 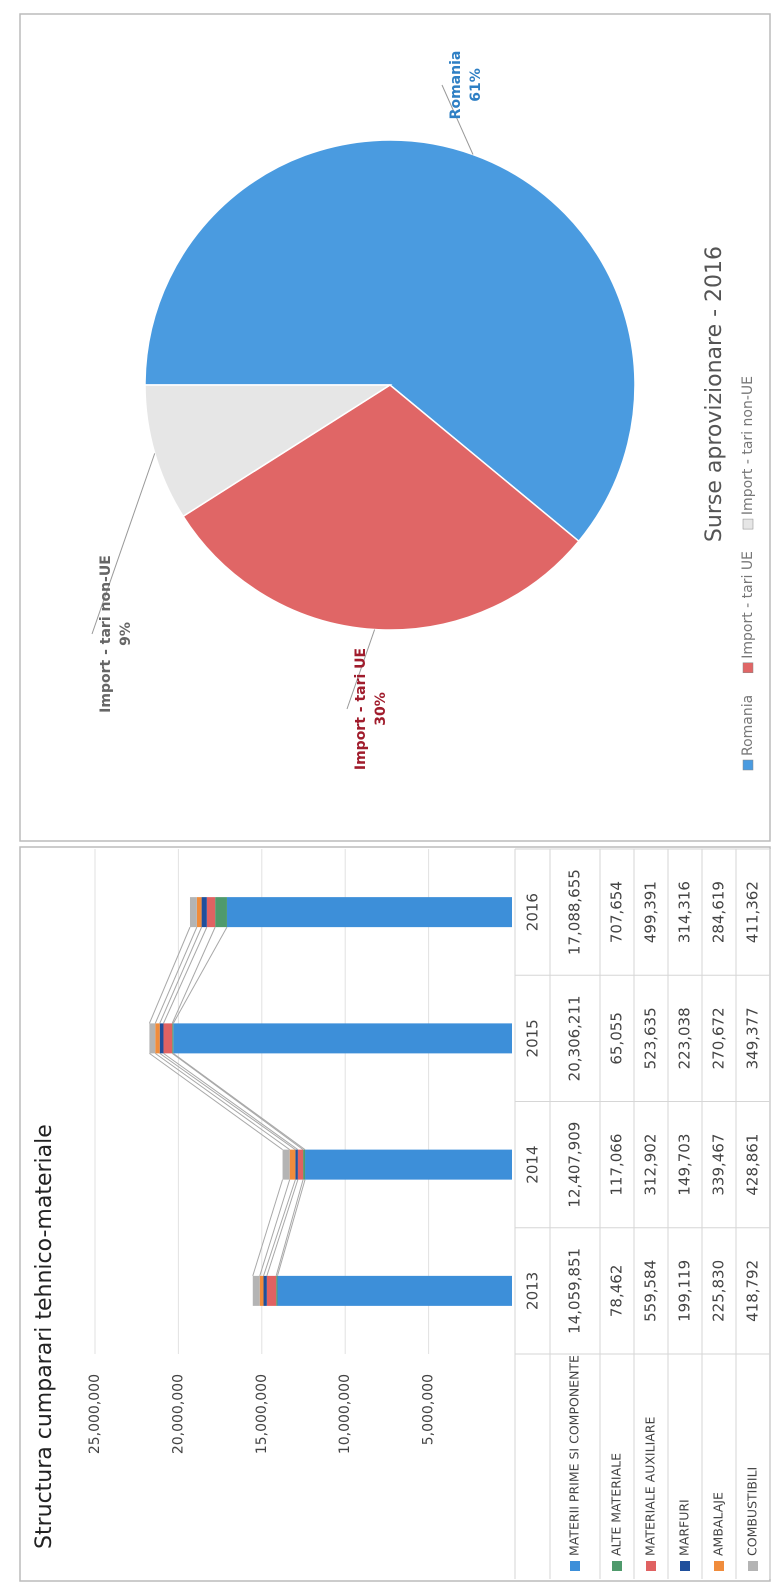 I want to click on y-tick-label: 20,000,000, so click(x=178, y=1414).